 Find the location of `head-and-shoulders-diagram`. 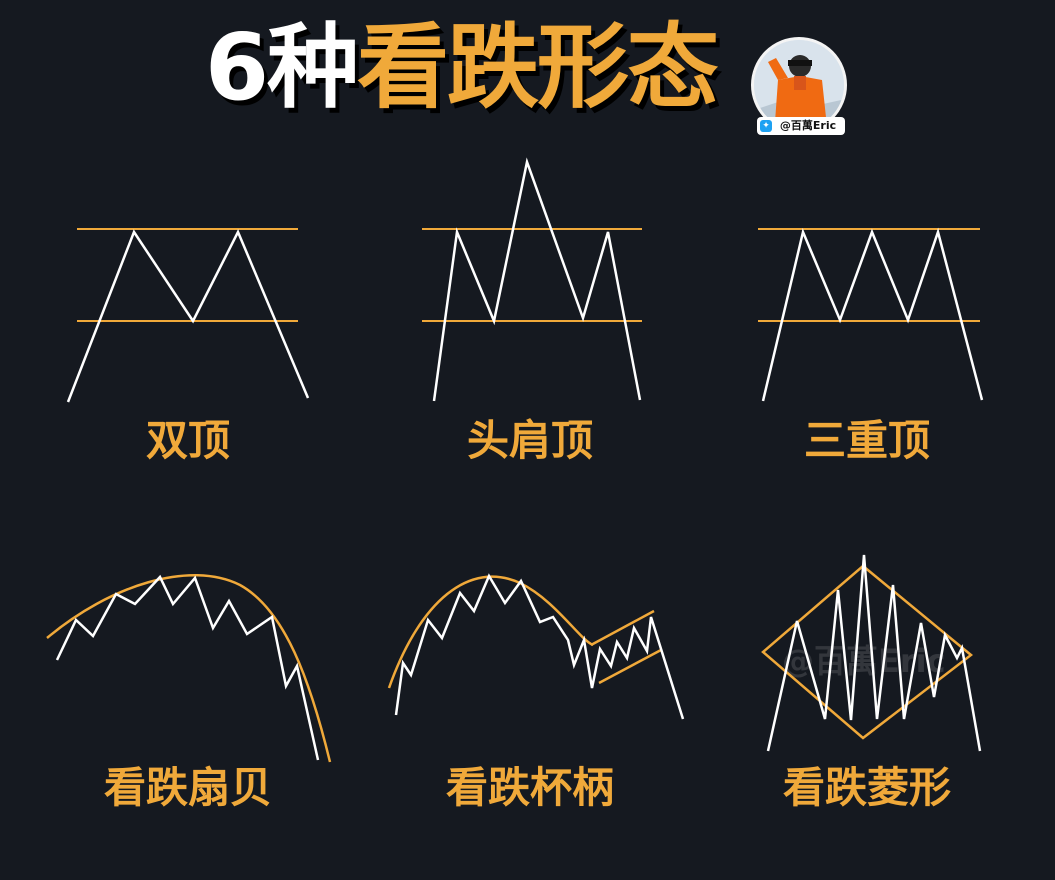

head-and-shoulders-diagram is located at coordinates (532, 279).